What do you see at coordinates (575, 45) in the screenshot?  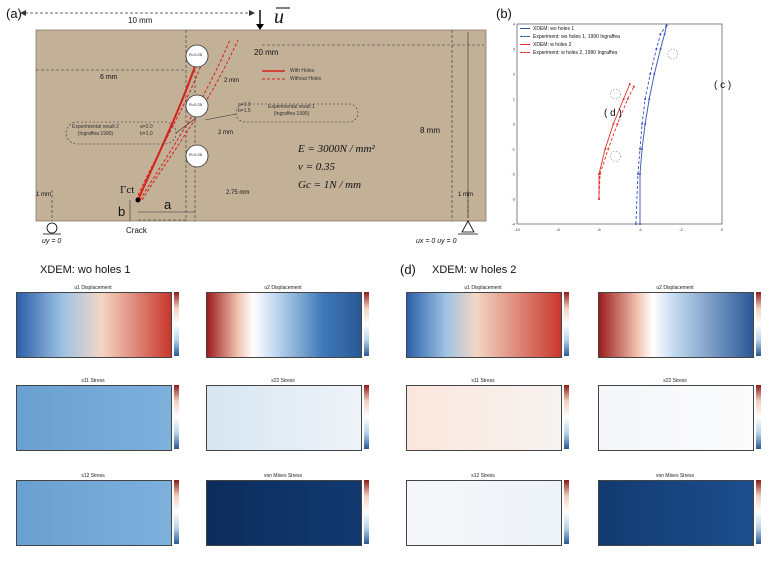 I see `legend-b-2: XDEM: w holes 2` at bounding box center [575, 45].